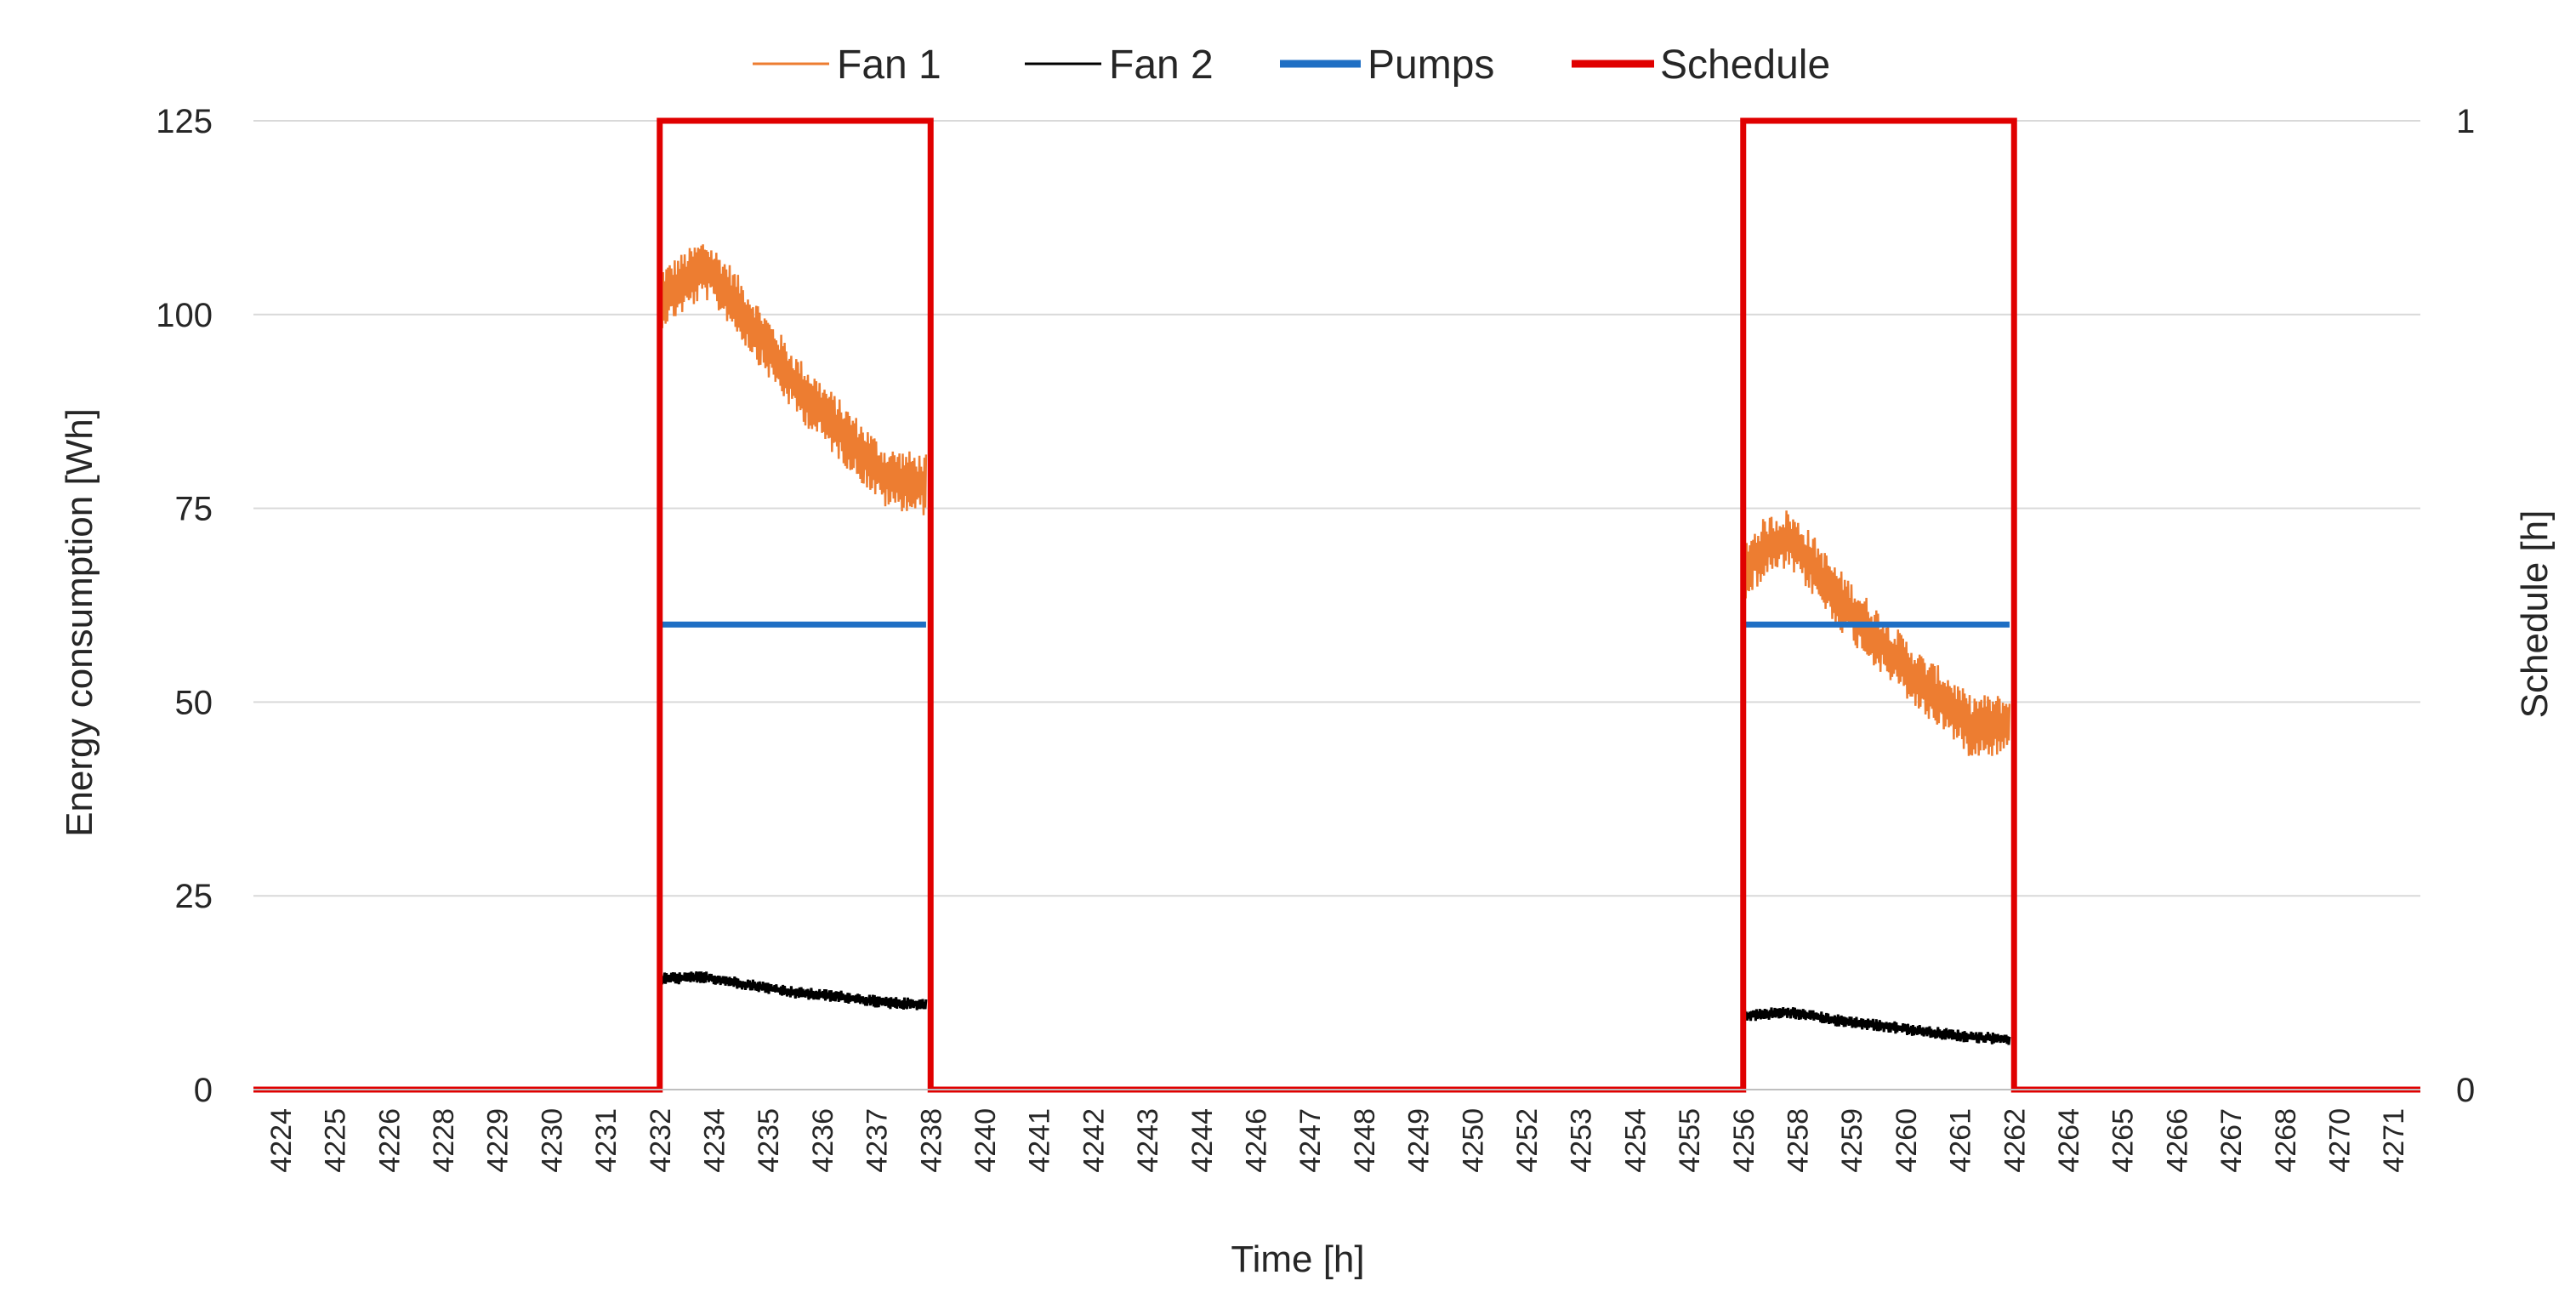  I want to click on x-tick-label: 4261, so click(1961, 1141).